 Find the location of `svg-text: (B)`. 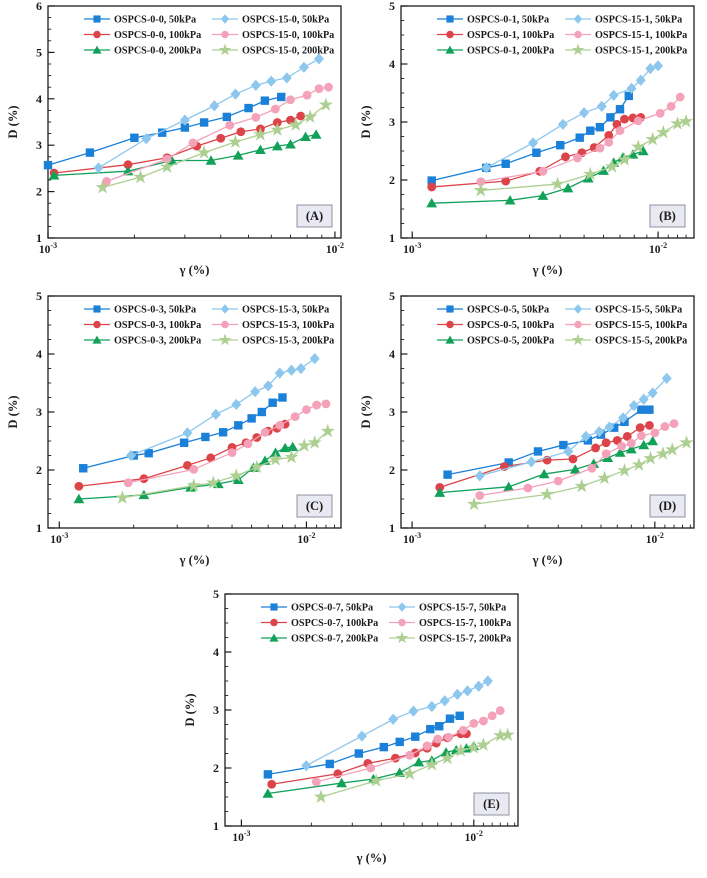

svg-text: (B) is located at coordinates (667, 216).